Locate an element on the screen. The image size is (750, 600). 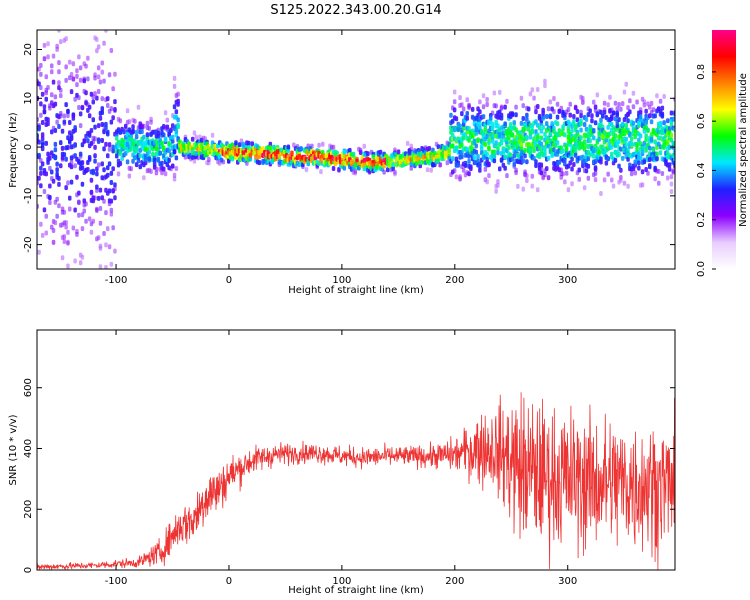
figure-title: S125.2022.343.00.20.G14 is located at coordinates (355, 10).